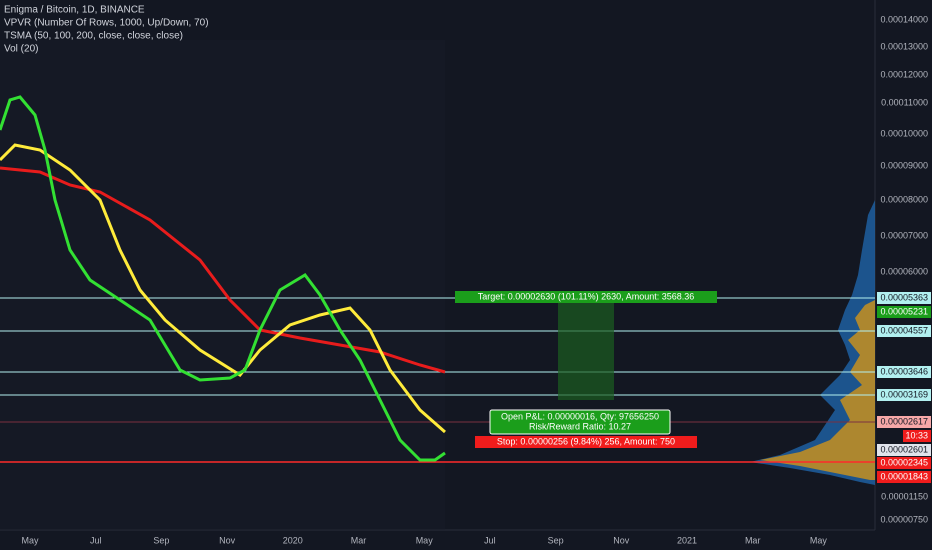 The height and width of the screenshot is (550, 932). I want to click on header-line: Vol (20), so click(21, 49).